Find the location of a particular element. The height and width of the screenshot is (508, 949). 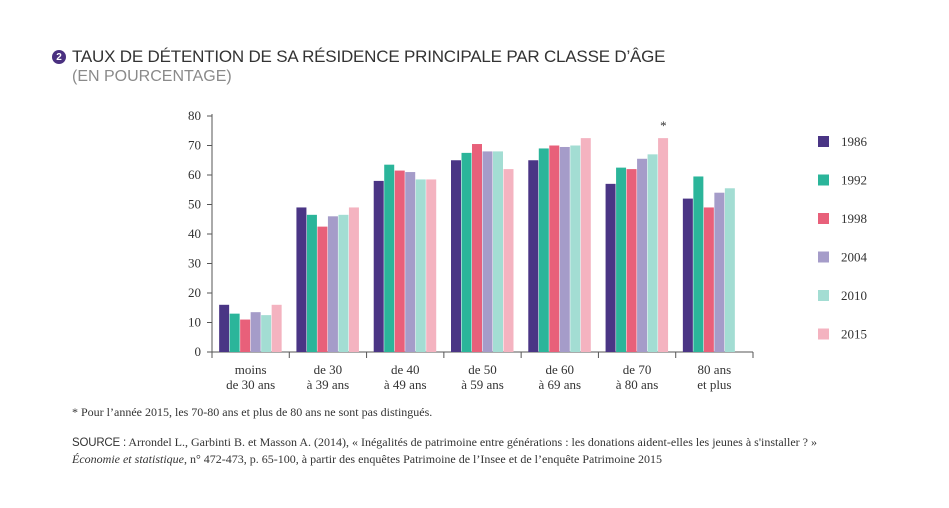

y-tick-label: 60 is located at coordinates (194, 174).